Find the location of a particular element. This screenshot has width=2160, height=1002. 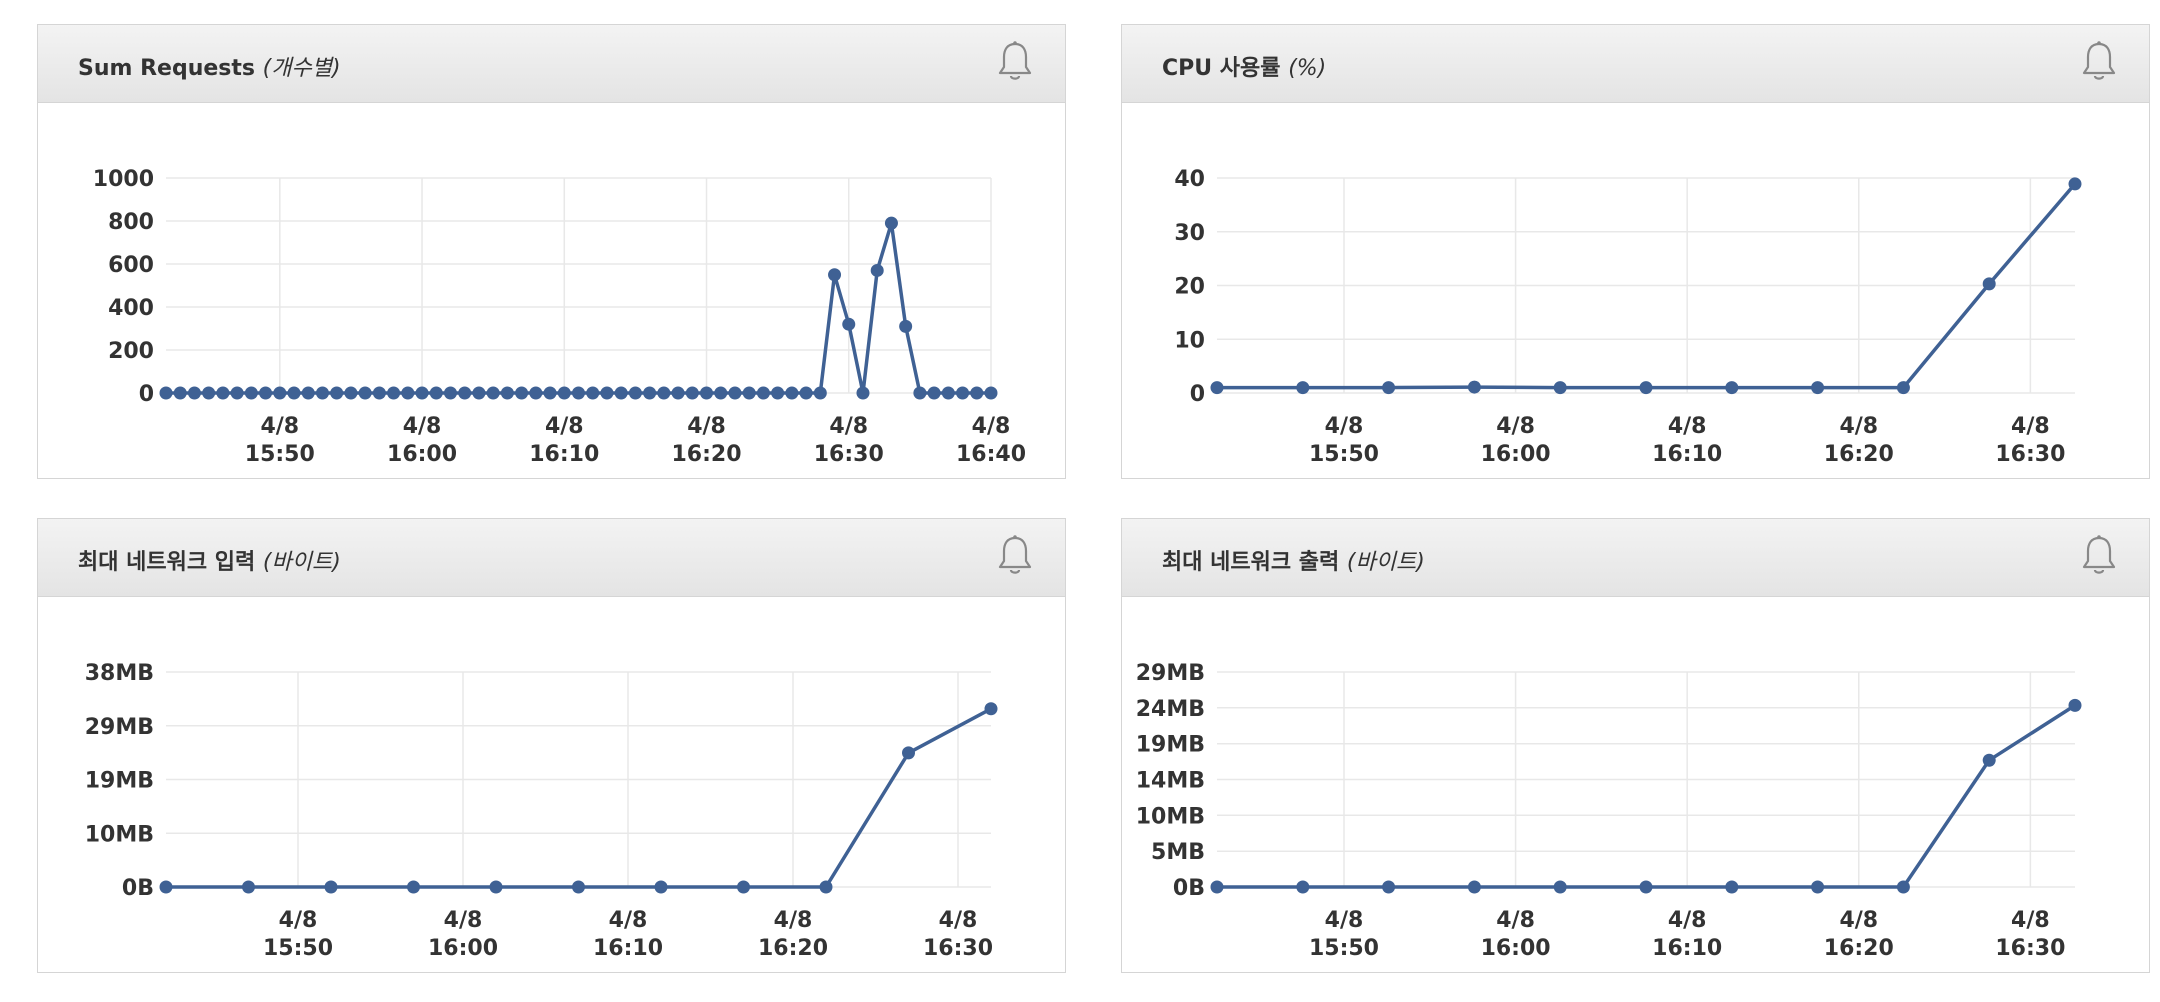

y-tick-label: 800 is located at coordinates (131, 222).